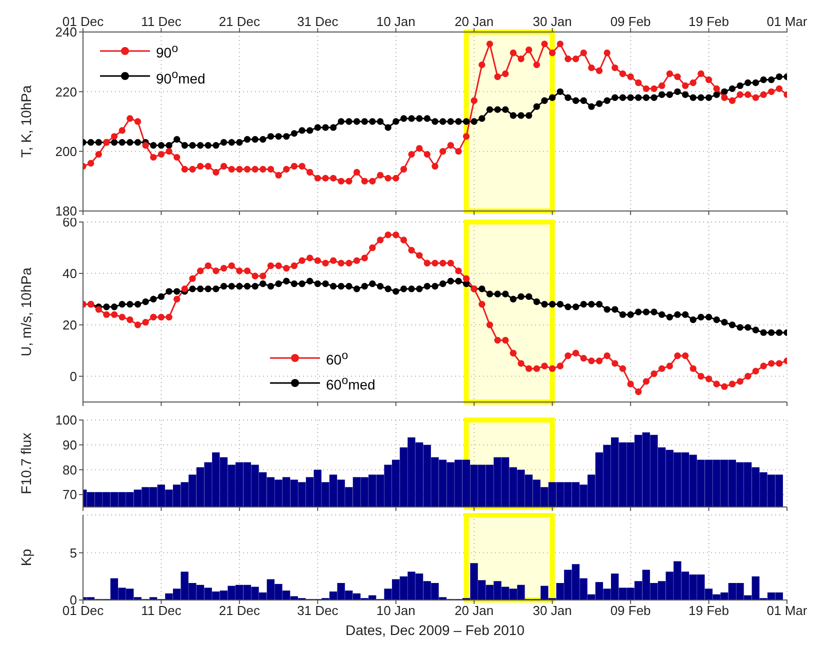 This screenshot has width=824, height=653. I want to click on y-tick-label: 20, so click(69, 324).